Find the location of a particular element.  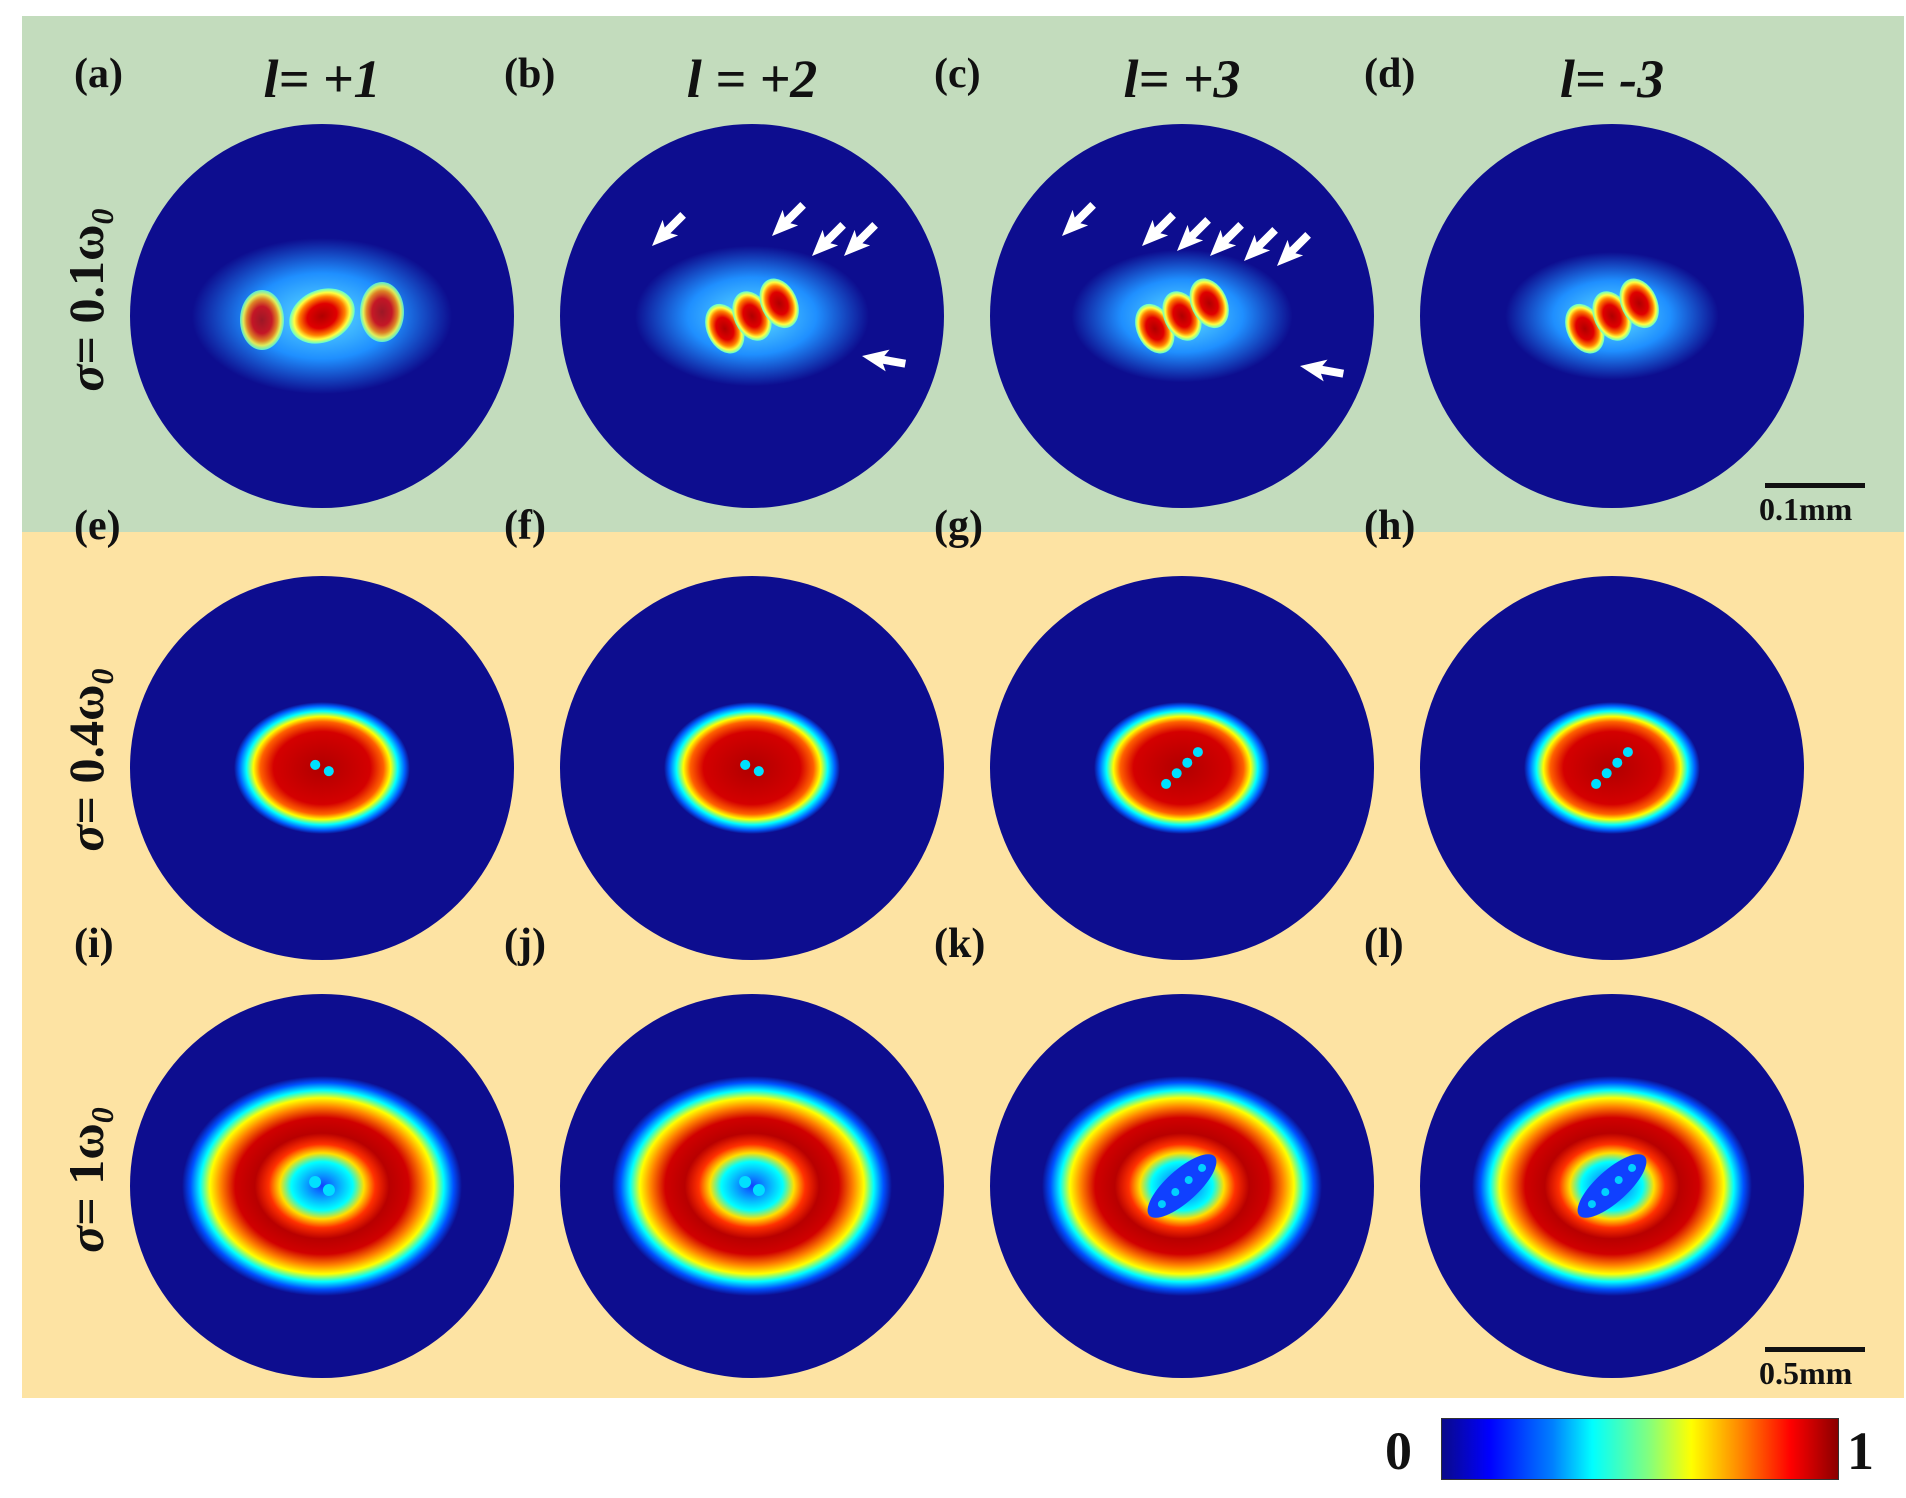

intensity-panel: (j) is located at coordinates (724, 1149).